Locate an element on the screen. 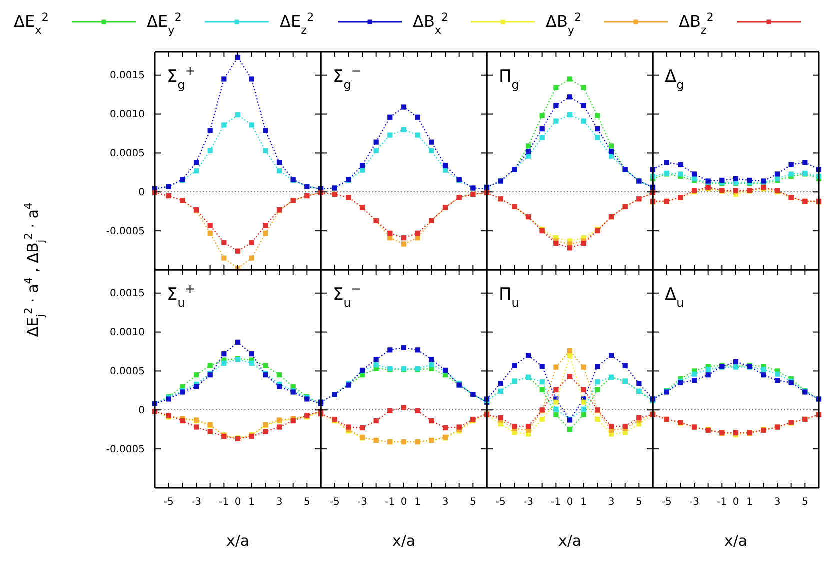 Image resolution: width=825 pixels, height=573 pixels. text: Π$_{g}$ is located at coordinates (509, 79).